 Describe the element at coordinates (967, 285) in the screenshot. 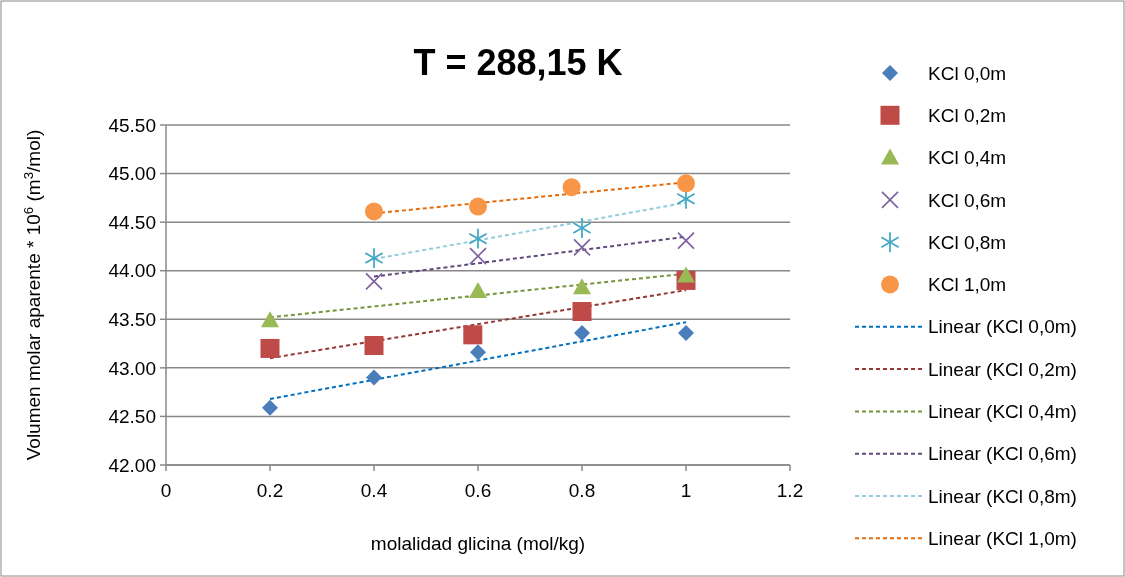

I see `legend-label: KCl 1,0m` at that location.